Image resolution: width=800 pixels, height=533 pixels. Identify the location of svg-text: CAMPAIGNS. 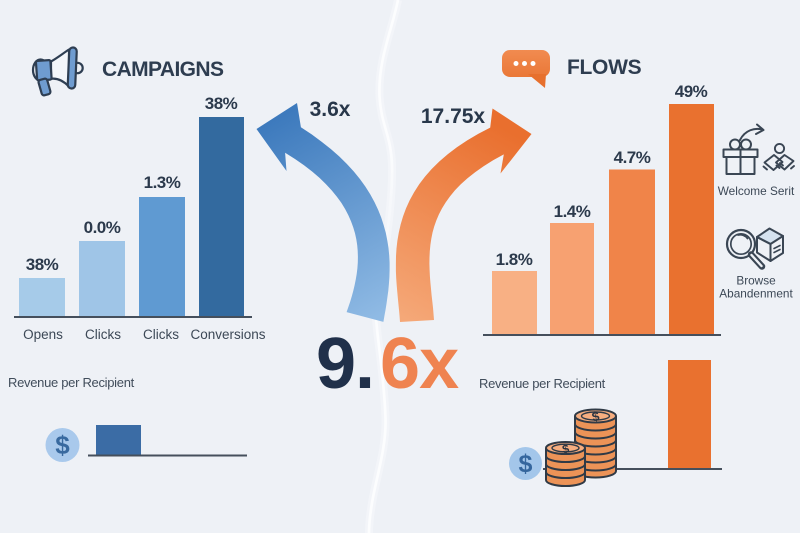
(163, 69).